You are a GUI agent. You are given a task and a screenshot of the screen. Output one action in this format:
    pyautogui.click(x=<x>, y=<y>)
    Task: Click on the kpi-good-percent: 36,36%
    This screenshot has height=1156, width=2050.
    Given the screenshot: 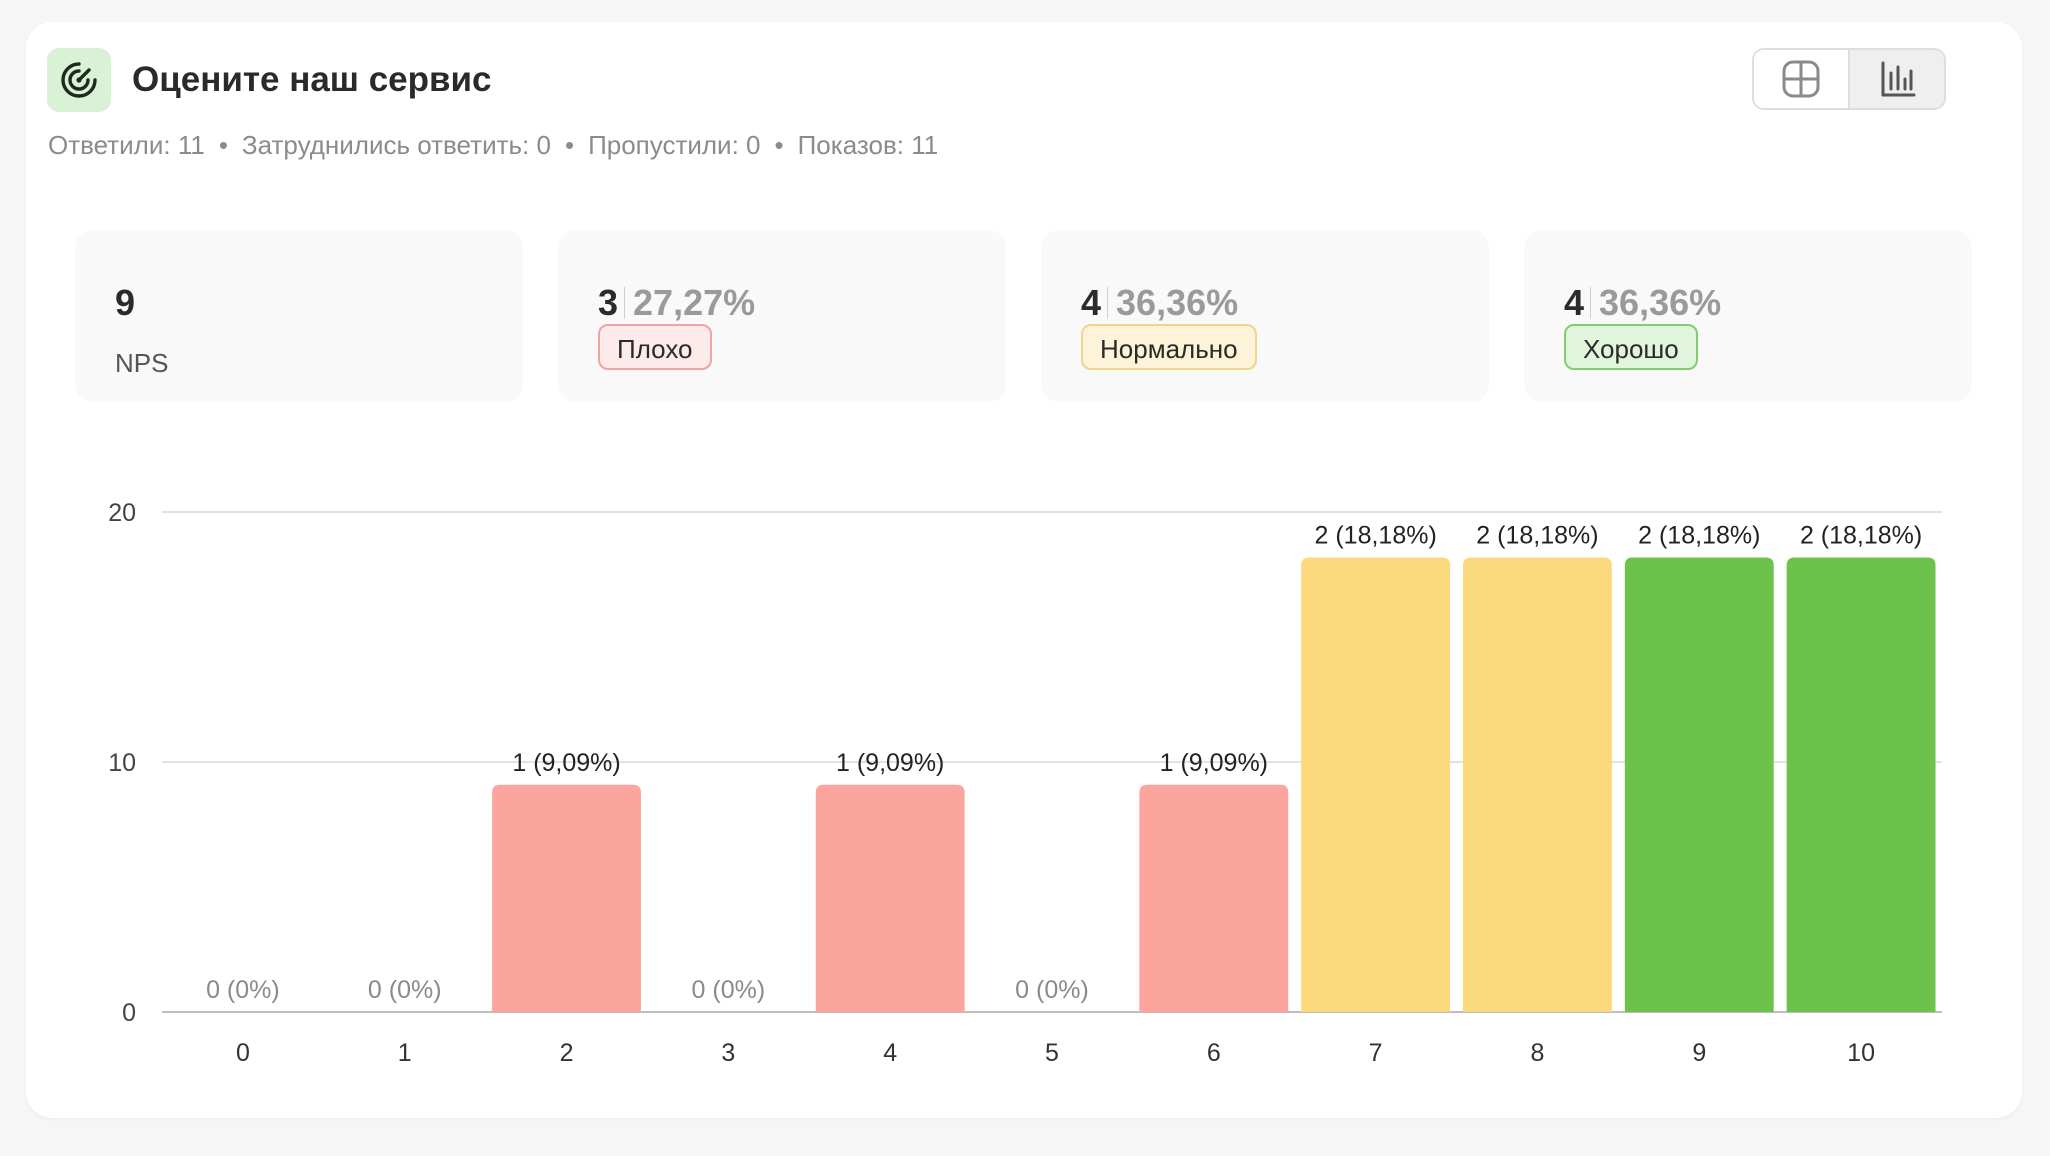 What is the action you would take?
    pyautogui.click(x=1660, y=302)
    